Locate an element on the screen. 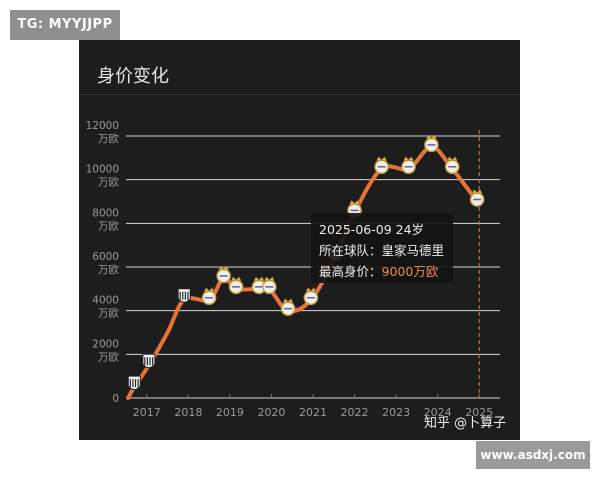  tooltip-club-value: 皇家马德里 is located at coordinates (413, 250).